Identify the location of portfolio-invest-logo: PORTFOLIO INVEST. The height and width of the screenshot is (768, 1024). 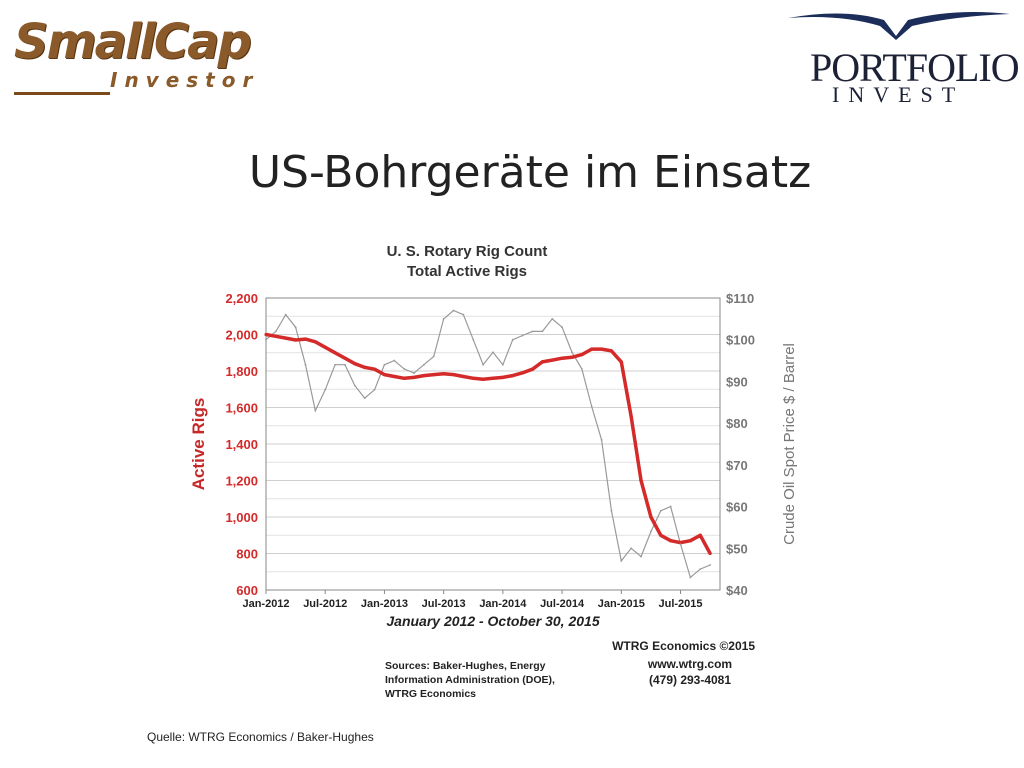
(902, 56).